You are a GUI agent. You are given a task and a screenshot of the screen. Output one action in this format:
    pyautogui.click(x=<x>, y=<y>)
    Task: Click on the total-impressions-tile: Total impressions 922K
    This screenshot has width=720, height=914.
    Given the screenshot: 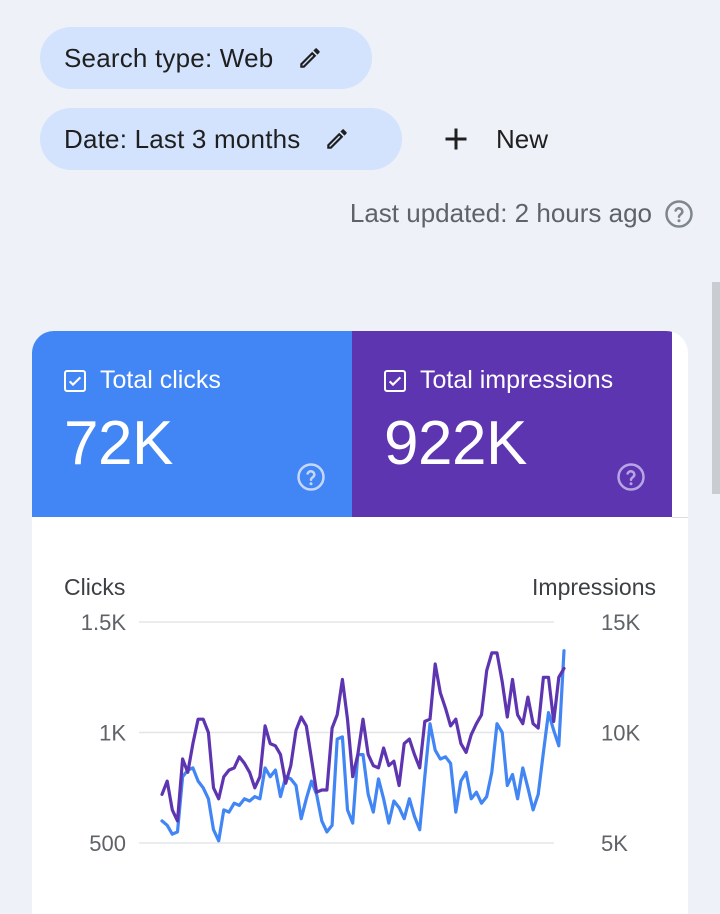 What is the action you would take?
    pyautogui.click(x=512, y=424)
    